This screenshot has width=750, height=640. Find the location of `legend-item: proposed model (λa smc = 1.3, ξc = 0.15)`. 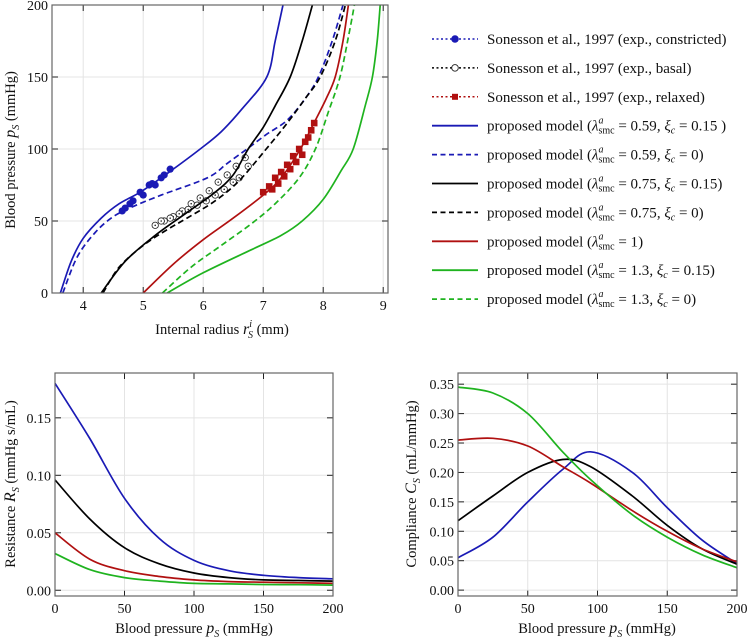

legend-item: proposed model (λa smc = 1.3, ξc = 0.15) is located at coordinates (573, 270).